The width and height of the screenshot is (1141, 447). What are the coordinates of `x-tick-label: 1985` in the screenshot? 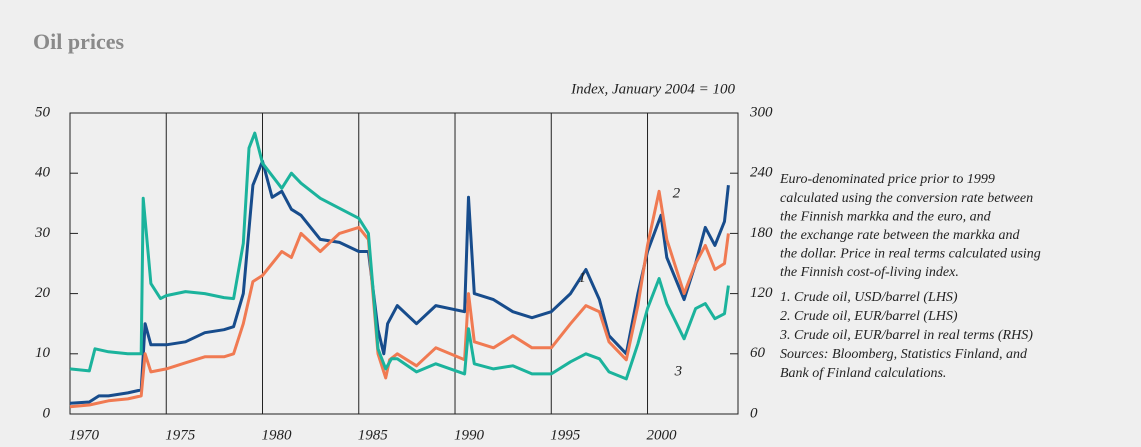 It's located at (373, 435).